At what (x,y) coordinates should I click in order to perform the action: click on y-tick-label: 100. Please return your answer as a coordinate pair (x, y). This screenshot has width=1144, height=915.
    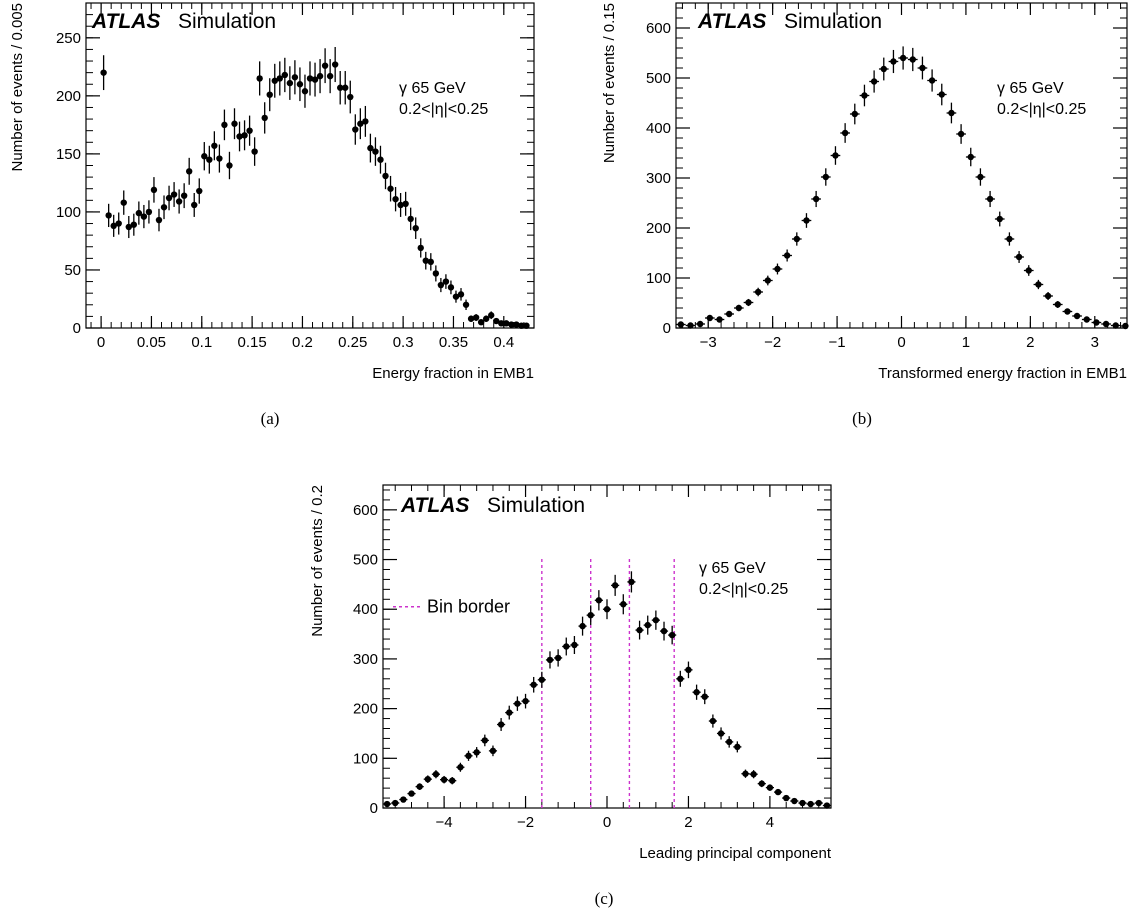
    Looking at the image, I should click on (658, 278).